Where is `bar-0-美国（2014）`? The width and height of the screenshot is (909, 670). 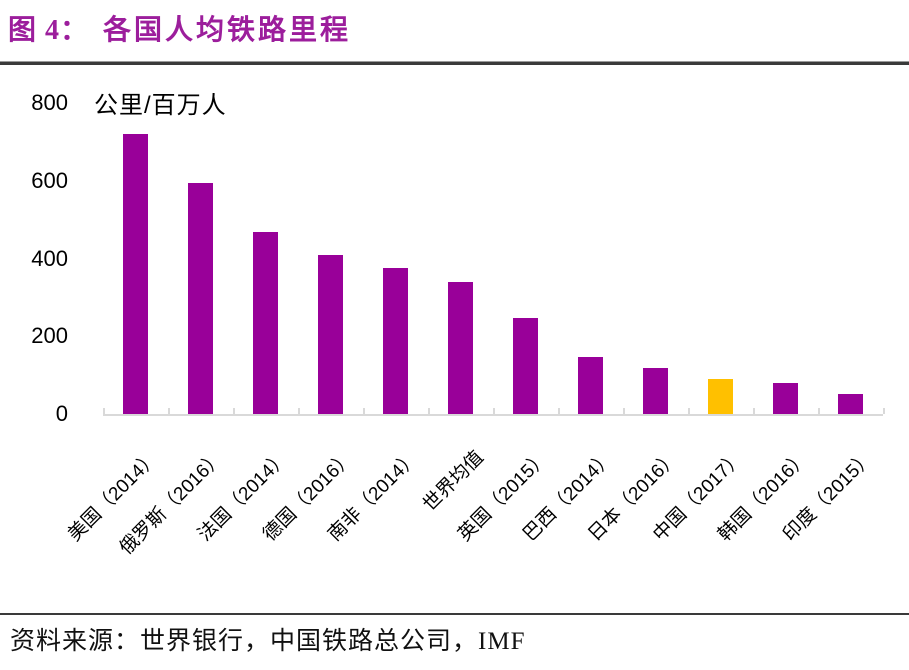 bar-0-美国（2014） is located at coordinates (135, 274).